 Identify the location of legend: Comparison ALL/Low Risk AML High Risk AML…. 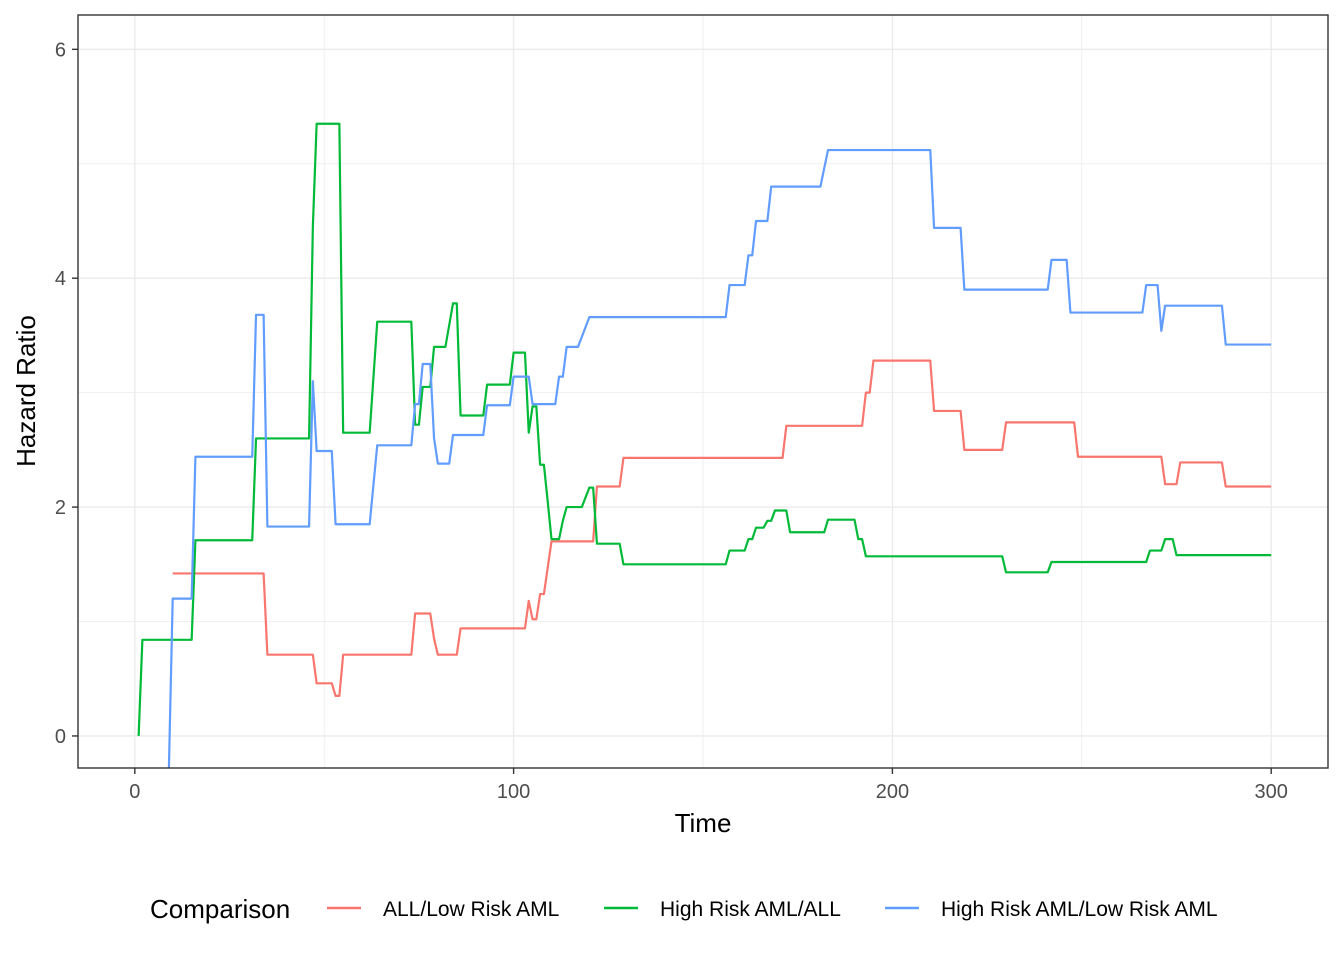
(684, 909).